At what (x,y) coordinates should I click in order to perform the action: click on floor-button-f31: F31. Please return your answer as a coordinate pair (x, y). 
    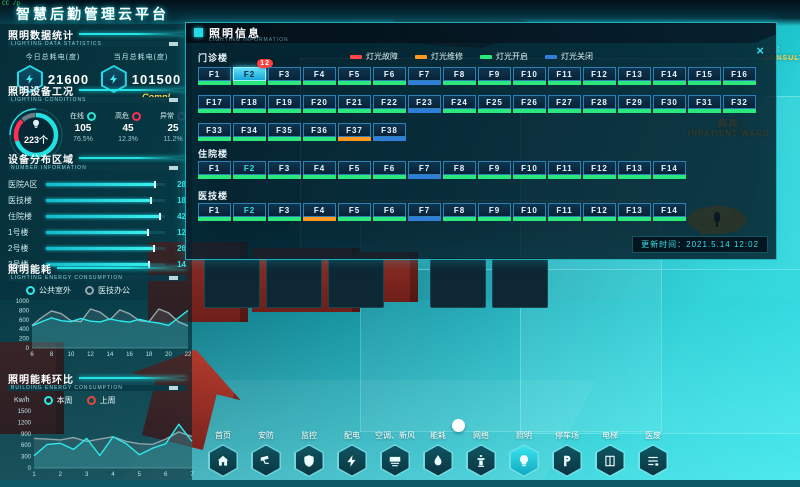
    Looking at the image, I should click on (704, 104).